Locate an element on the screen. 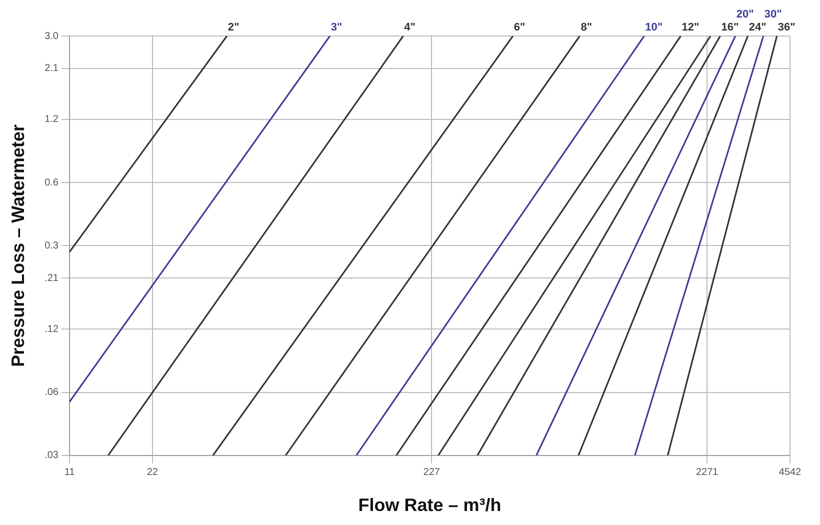 This screenshot has width=820, height=525. x-axis-title: Flow Rate – m³/h is located at coordinates (430, 505).